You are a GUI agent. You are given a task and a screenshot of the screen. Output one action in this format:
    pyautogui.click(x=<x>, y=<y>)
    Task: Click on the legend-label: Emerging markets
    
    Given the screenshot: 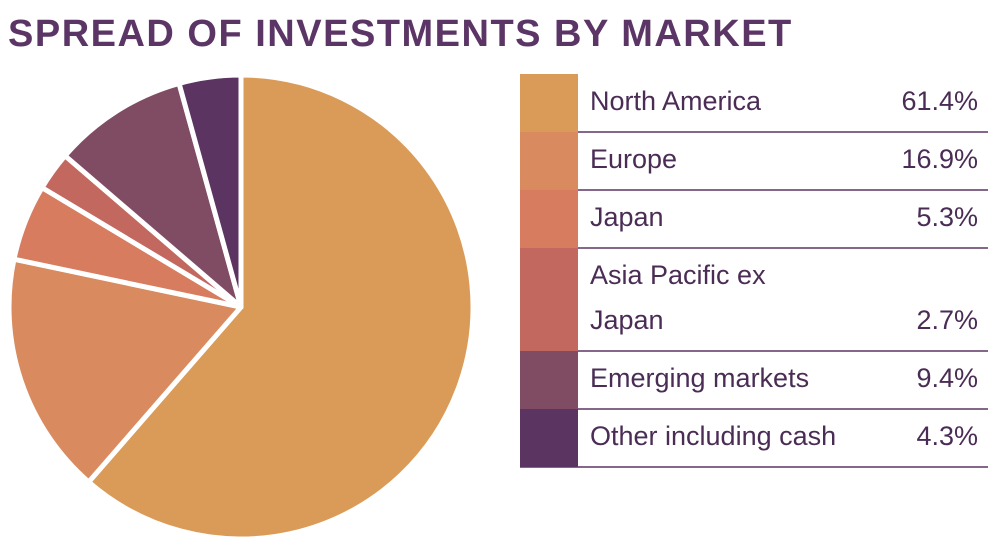 What is the action you would take?
    pyautogui.click(x=699, y=378)
    